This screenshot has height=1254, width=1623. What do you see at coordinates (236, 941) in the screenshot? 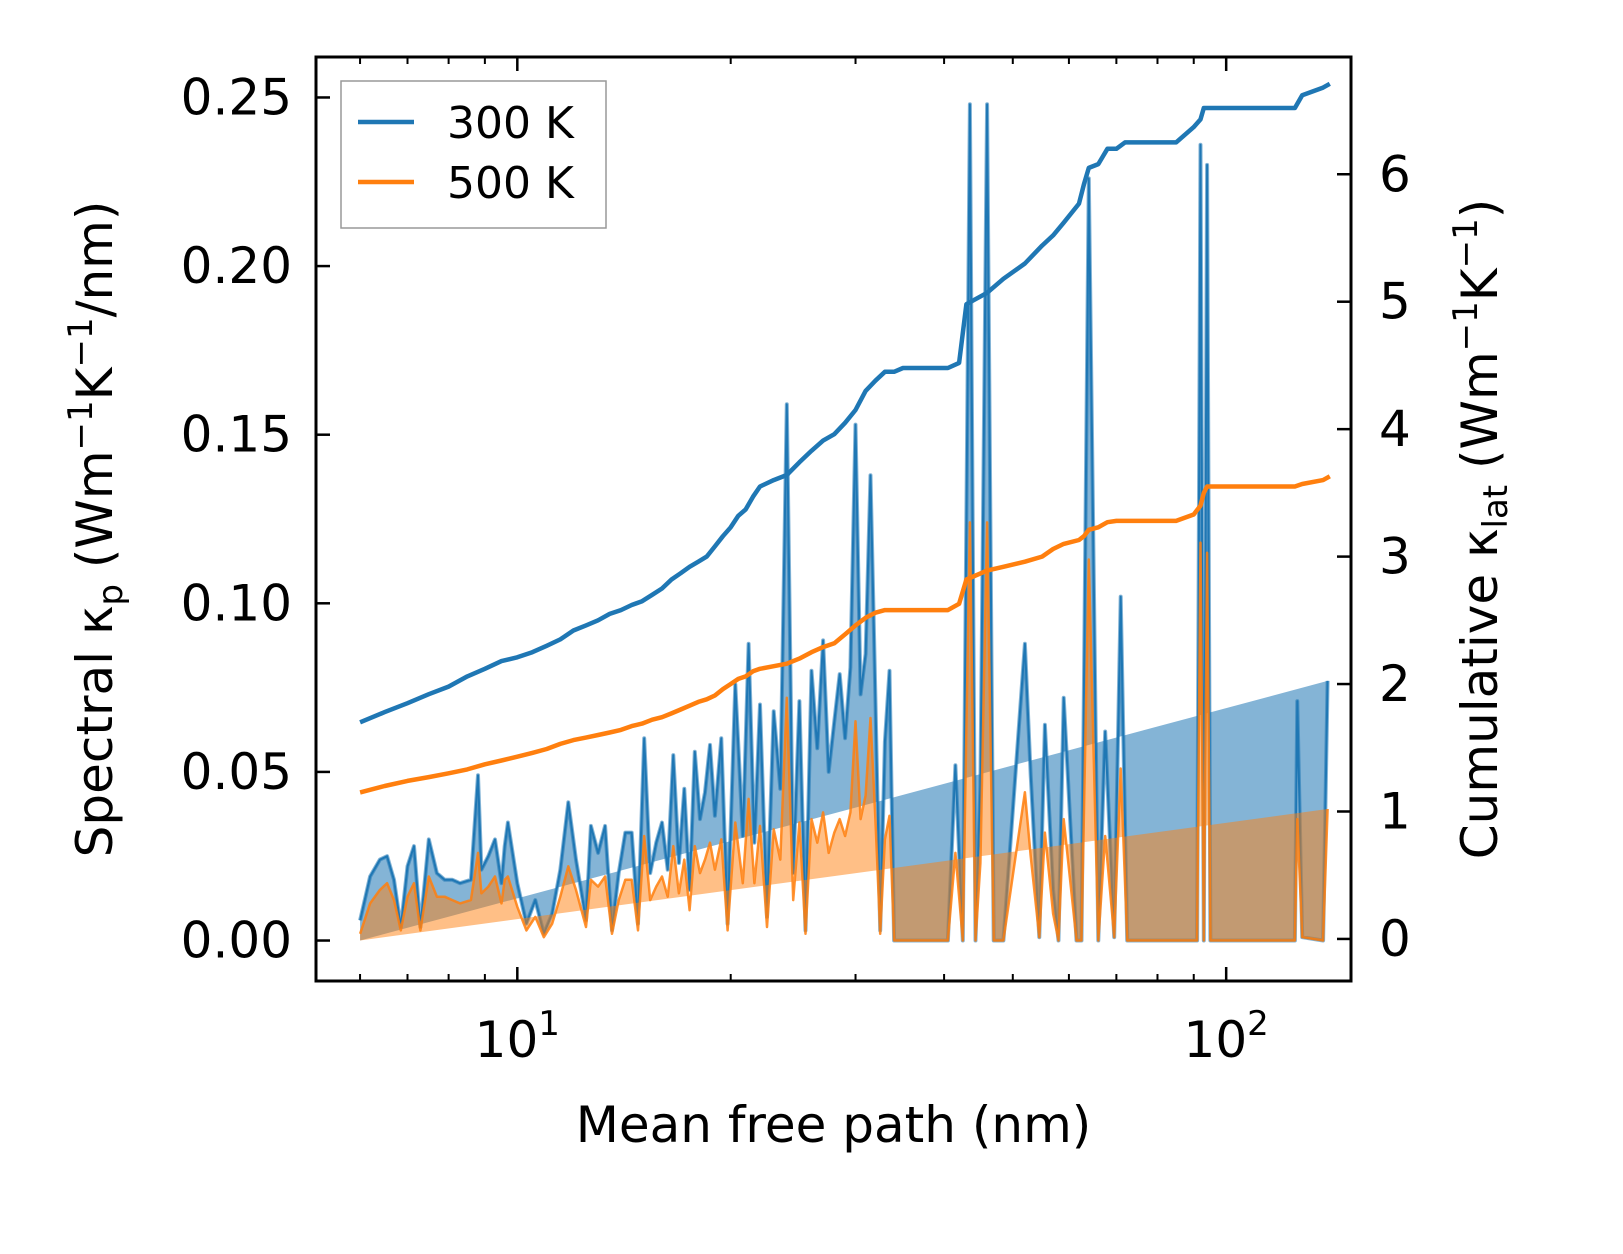
I see `y-left-tick-label: 0.00` at bounding box center [236, 941].